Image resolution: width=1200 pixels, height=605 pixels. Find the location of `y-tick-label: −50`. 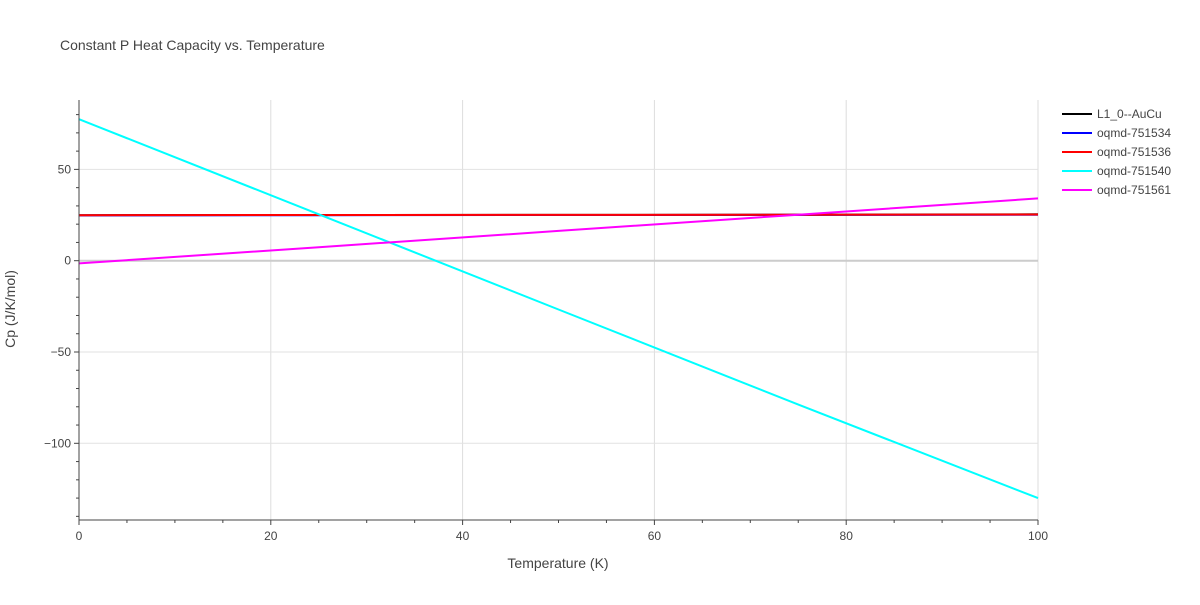

y-tick-label: −50 is located at coordinates (61, 352).